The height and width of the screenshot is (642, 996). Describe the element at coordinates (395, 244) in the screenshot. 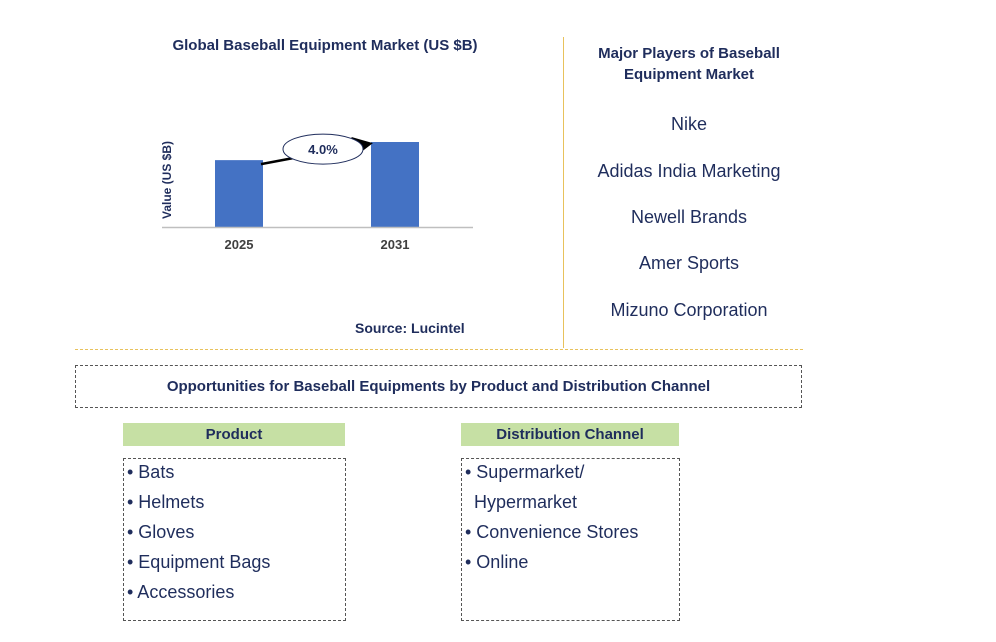

I see `x-tick-label-2031: 2031` at that location.